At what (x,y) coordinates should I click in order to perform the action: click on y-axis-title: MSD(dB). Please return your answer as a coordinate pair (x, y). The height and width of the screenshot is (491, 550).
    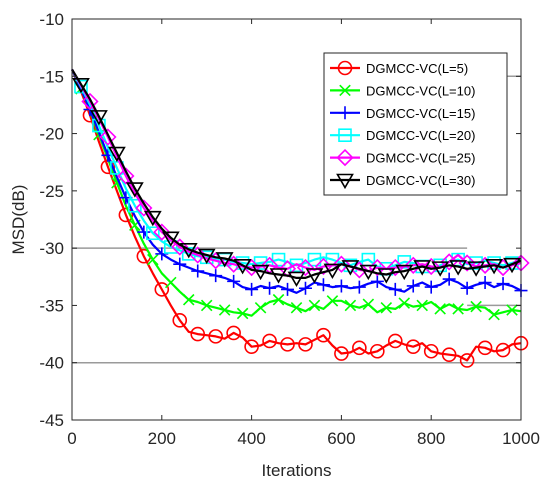
    Looking at the image, I should click on (18, 220).